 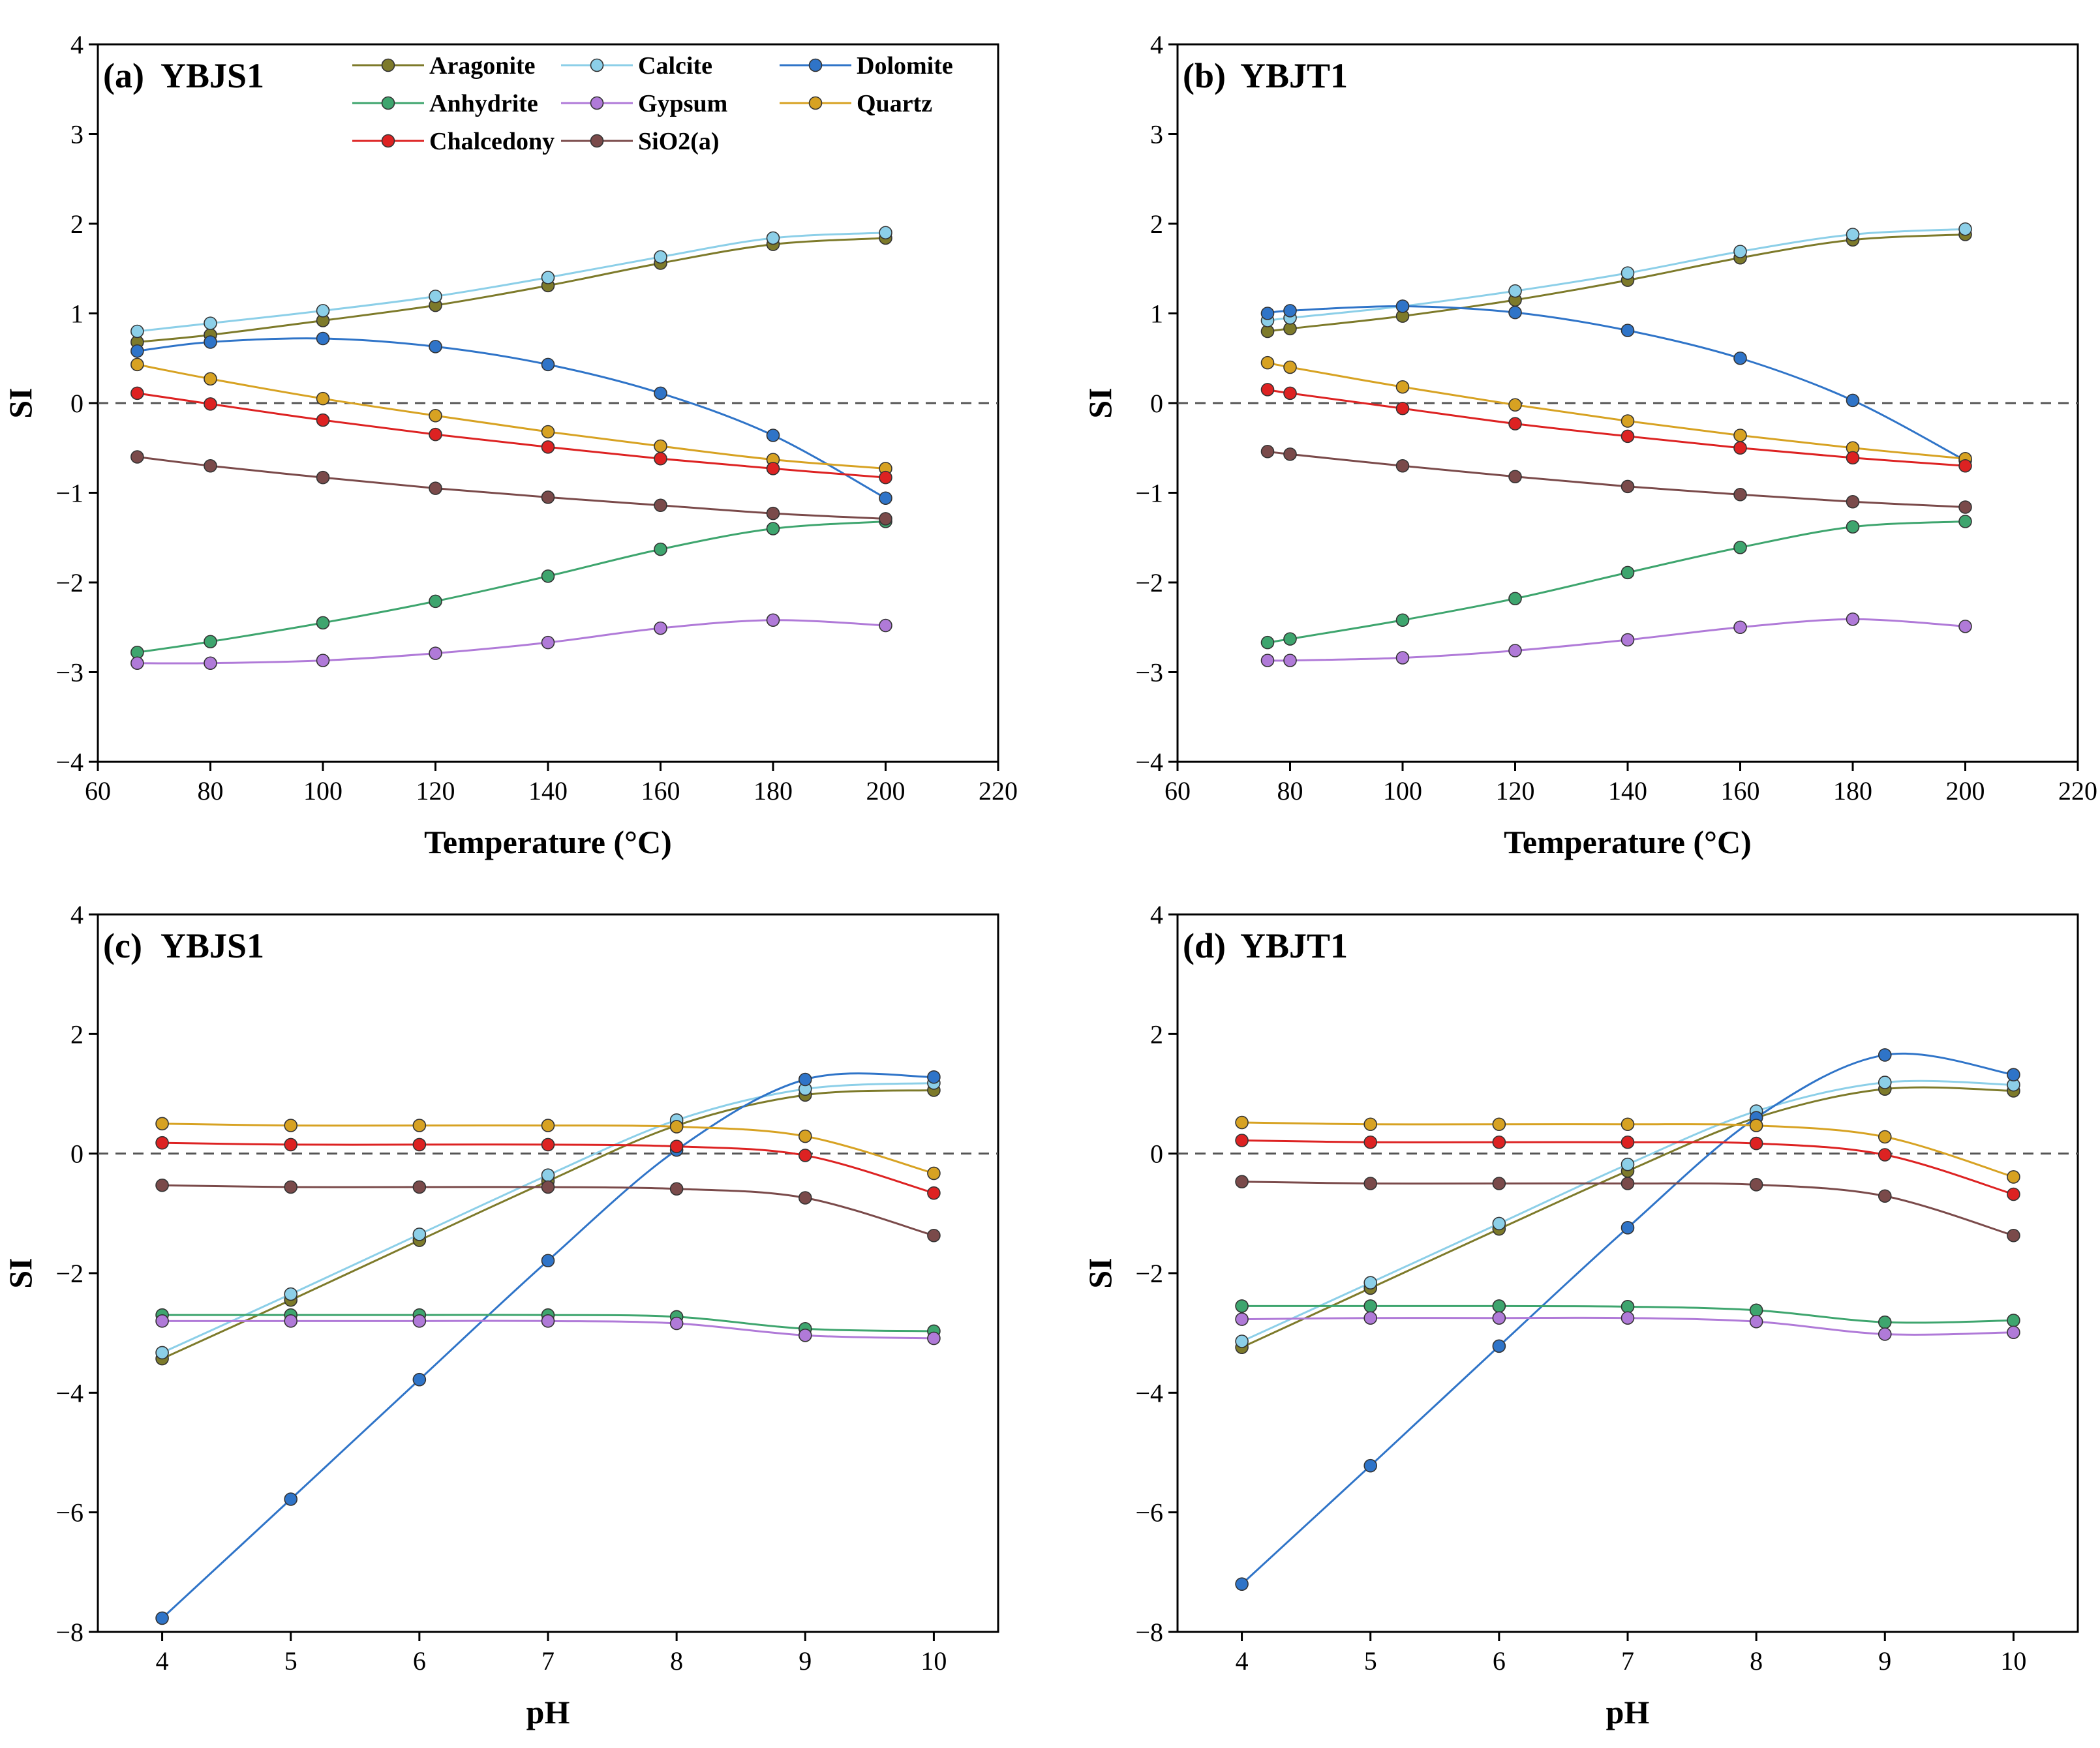 I want to click on series-line-calcite, so click(x=511, y=282).